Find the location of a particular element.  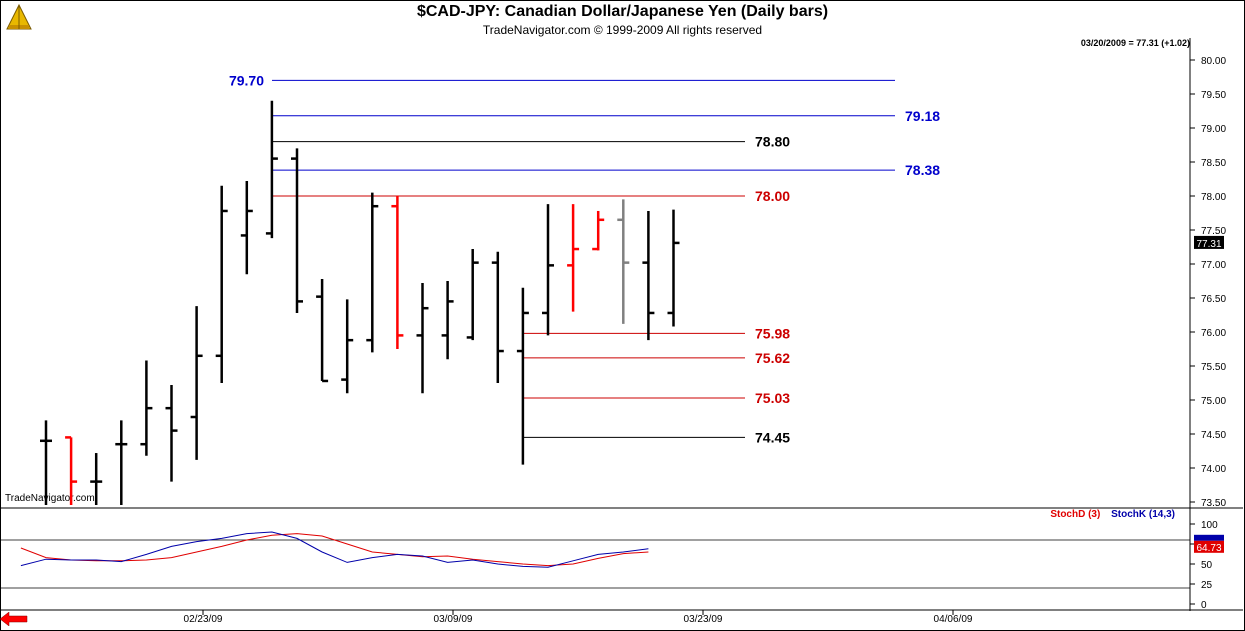

price-tick-label: 74.00 is located at coordinates (1213, 469).